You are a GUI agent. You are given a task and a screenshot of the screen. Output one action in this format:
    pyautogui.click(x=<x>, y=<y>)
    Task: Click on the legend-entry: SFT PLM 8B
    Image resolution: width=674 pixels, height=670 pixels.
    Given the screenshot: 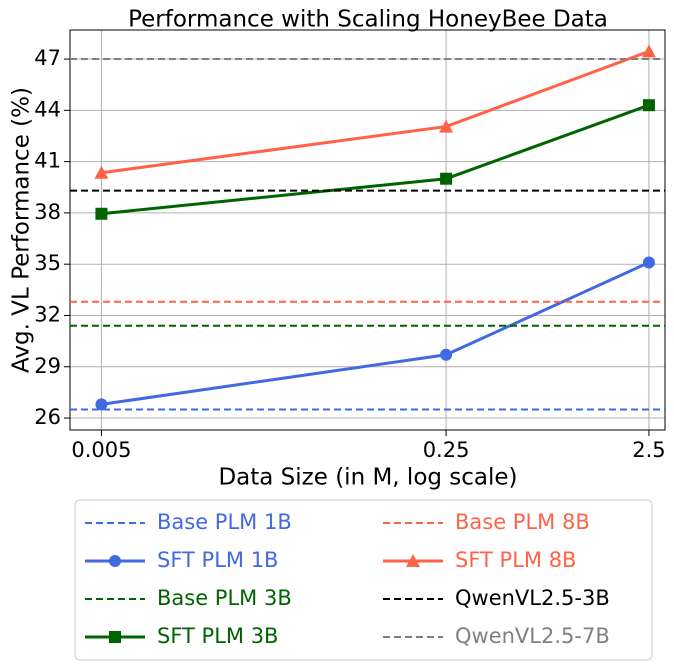 What is the action you would take?
    pyautogui.click(x=479, y=560)
    